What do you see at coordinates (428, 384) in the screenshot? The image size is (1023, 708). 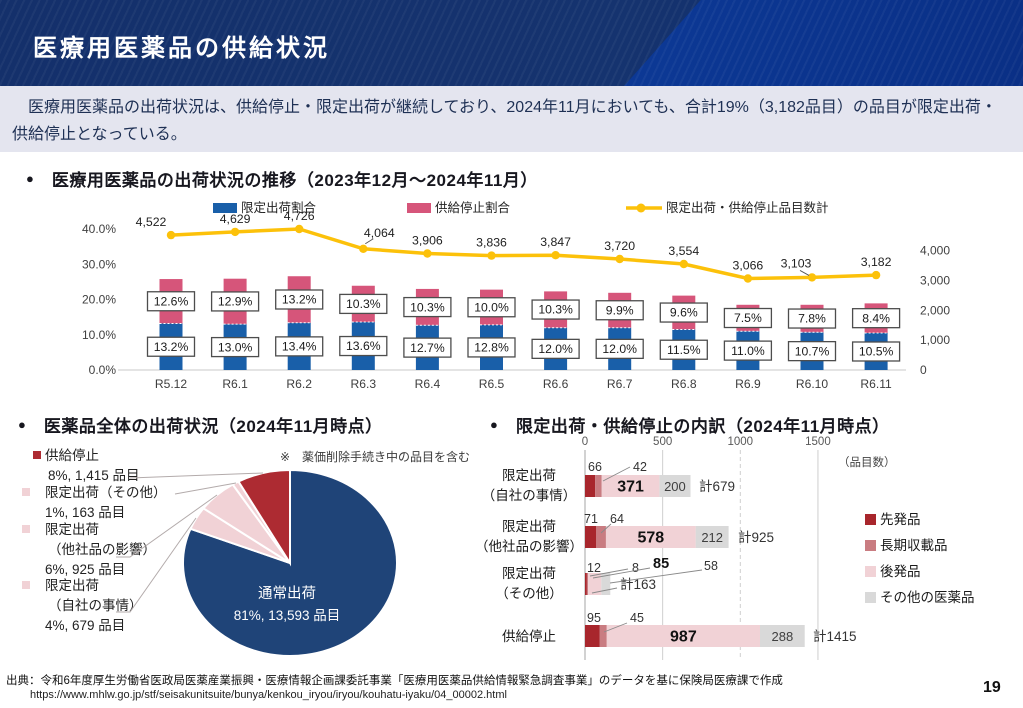 I see `x-axis-label: R6.4` at bounding box center [428, 384].